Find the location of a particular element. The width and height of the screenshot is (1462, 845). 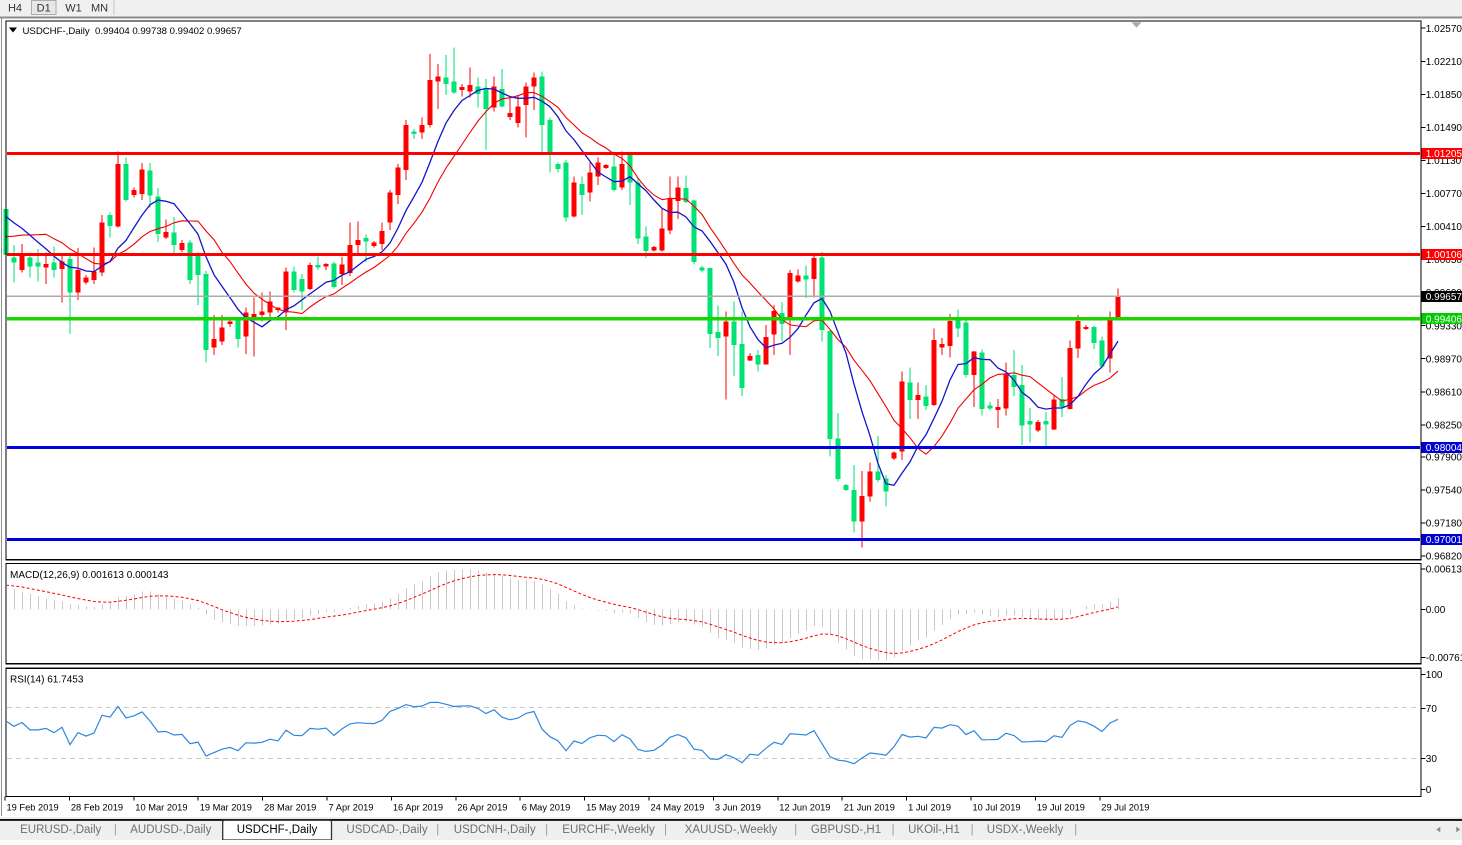

svg-text: 0.98250 is located at coordinates (1444, 425).